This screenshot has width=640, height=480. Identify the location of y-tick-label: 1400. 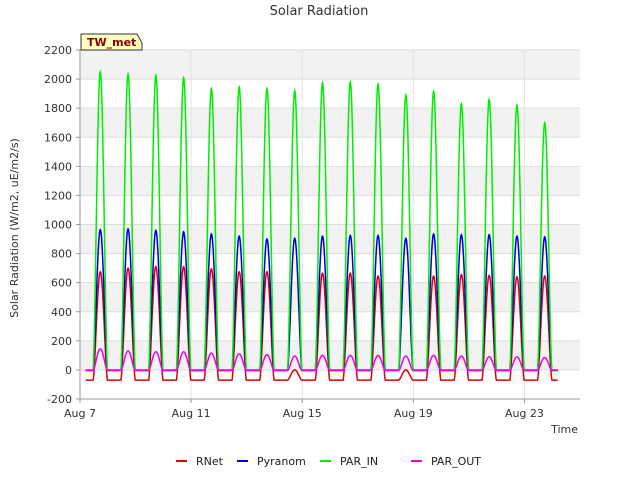
(58, 166).